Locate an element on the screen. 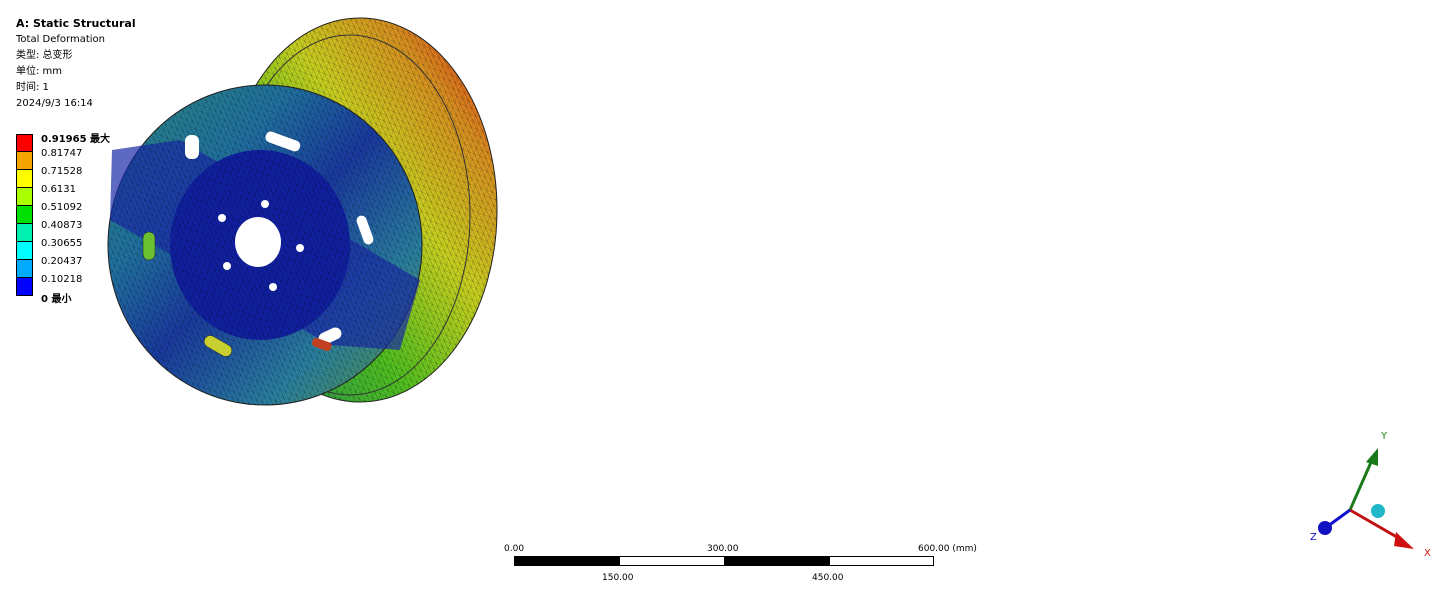 The image size is (1448, 604). z-axis-arrow is located at coordinates (1339, 518).